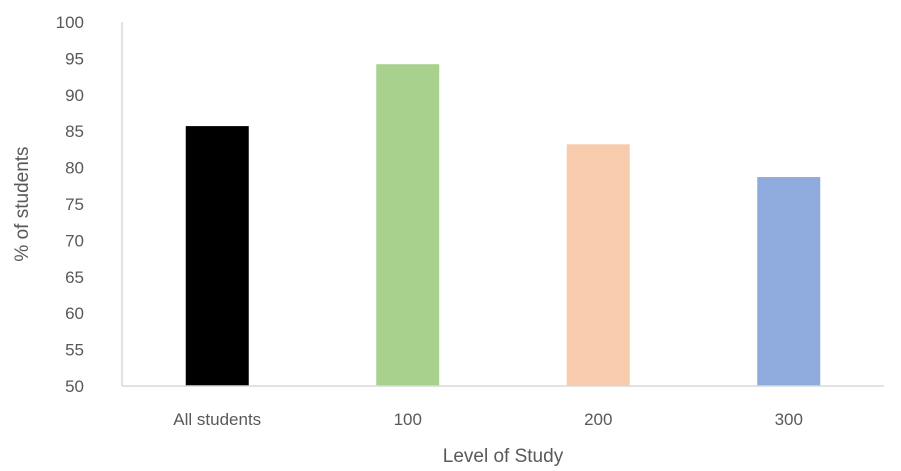  Describe the element at coordinates (74, 277) in the screenshot. I see `y-tick-label: 65` at that location.